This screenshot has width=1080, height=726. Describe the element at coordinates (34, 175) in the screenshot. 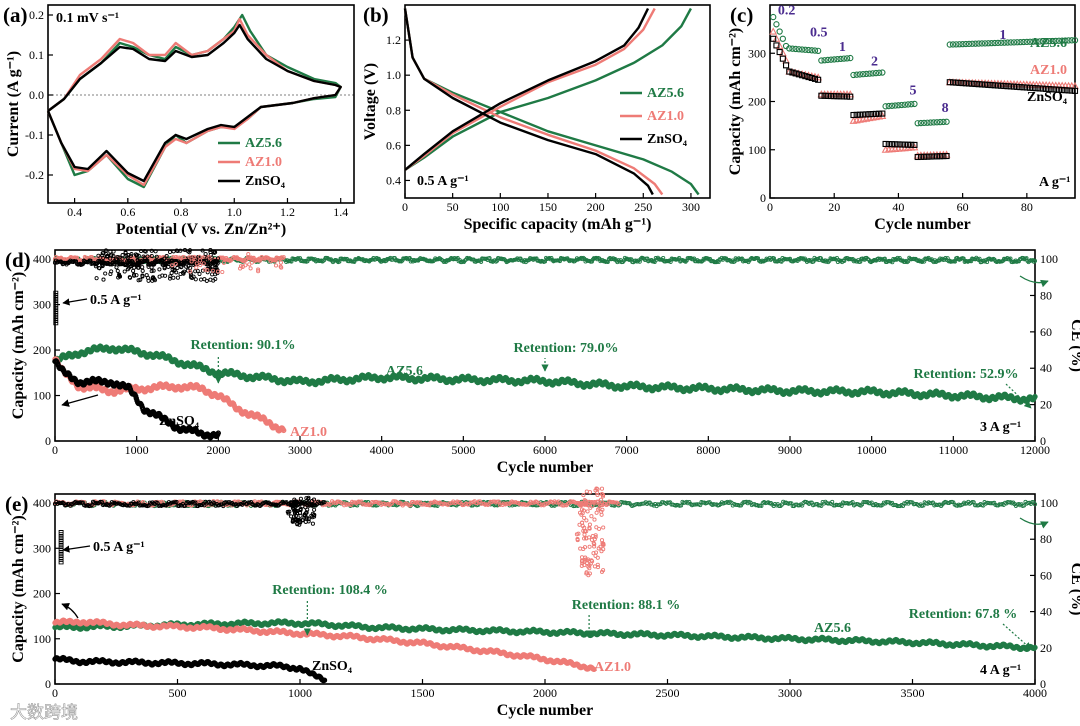

I see `y-tick-label: -0.2` at that location.